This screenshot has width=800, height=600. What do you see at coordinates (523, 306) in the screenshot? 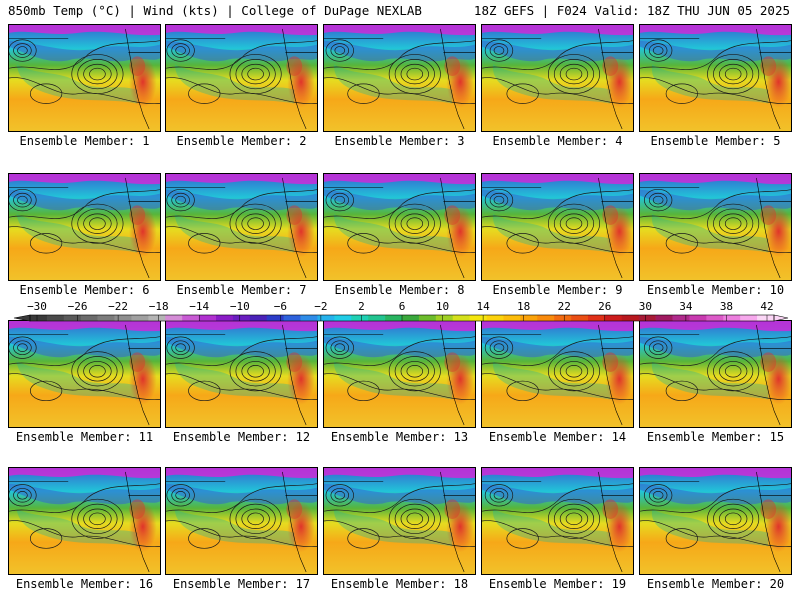
I see `colorbar-tick-label: 18` at bounding box center [523, 306].